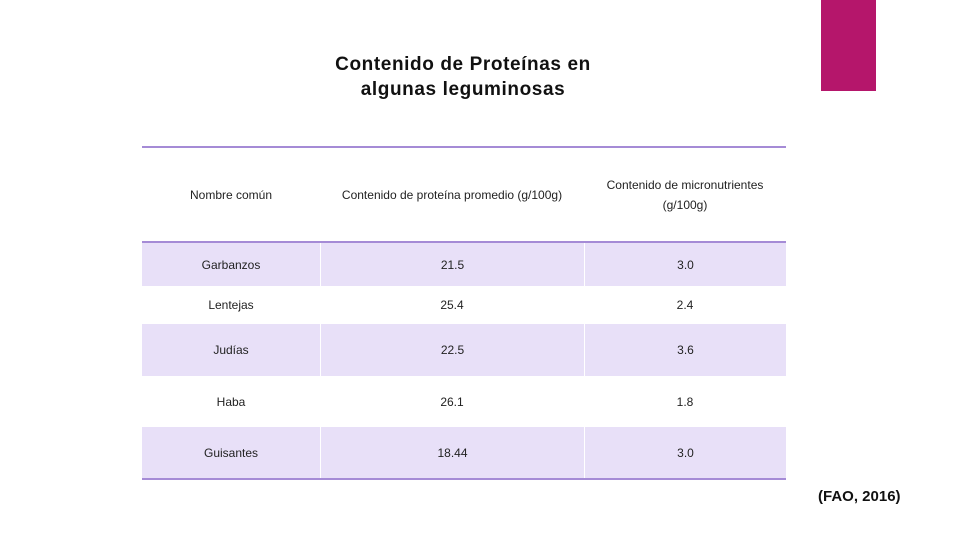  What do you see at coordinates (452, 305) in the screenshot?
I see `table-cell: 25.4` at bounding box center [452, 305].